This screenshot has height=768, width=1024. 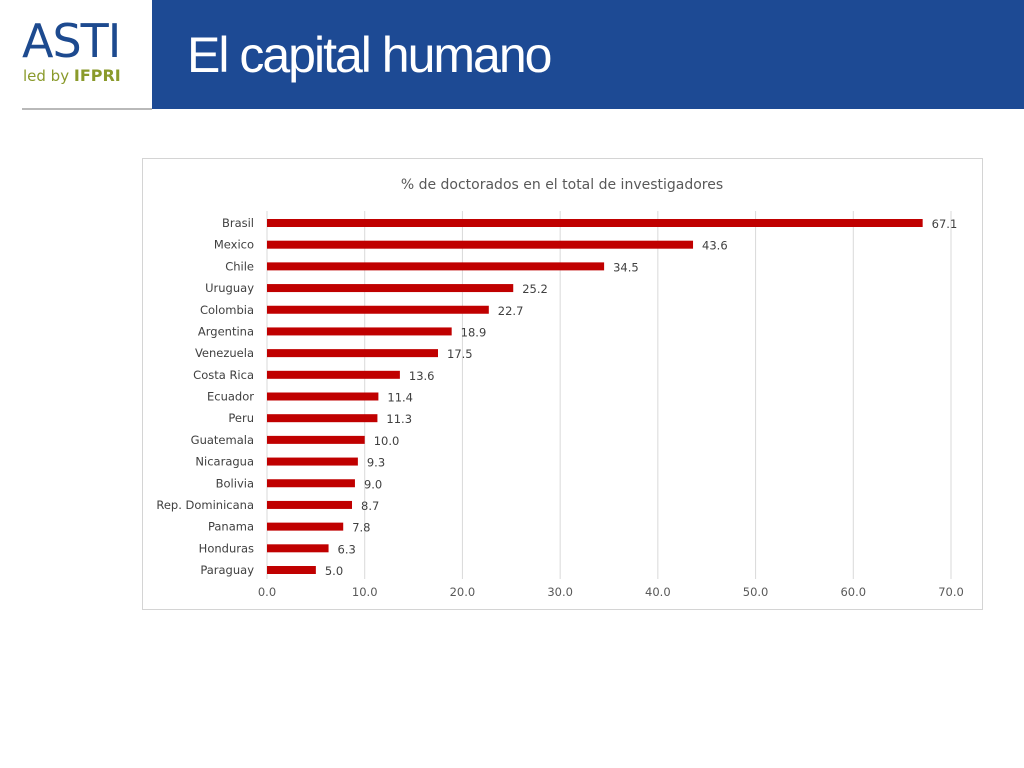 I want to click on category-label: Mexico, so click(x=234, y=245).